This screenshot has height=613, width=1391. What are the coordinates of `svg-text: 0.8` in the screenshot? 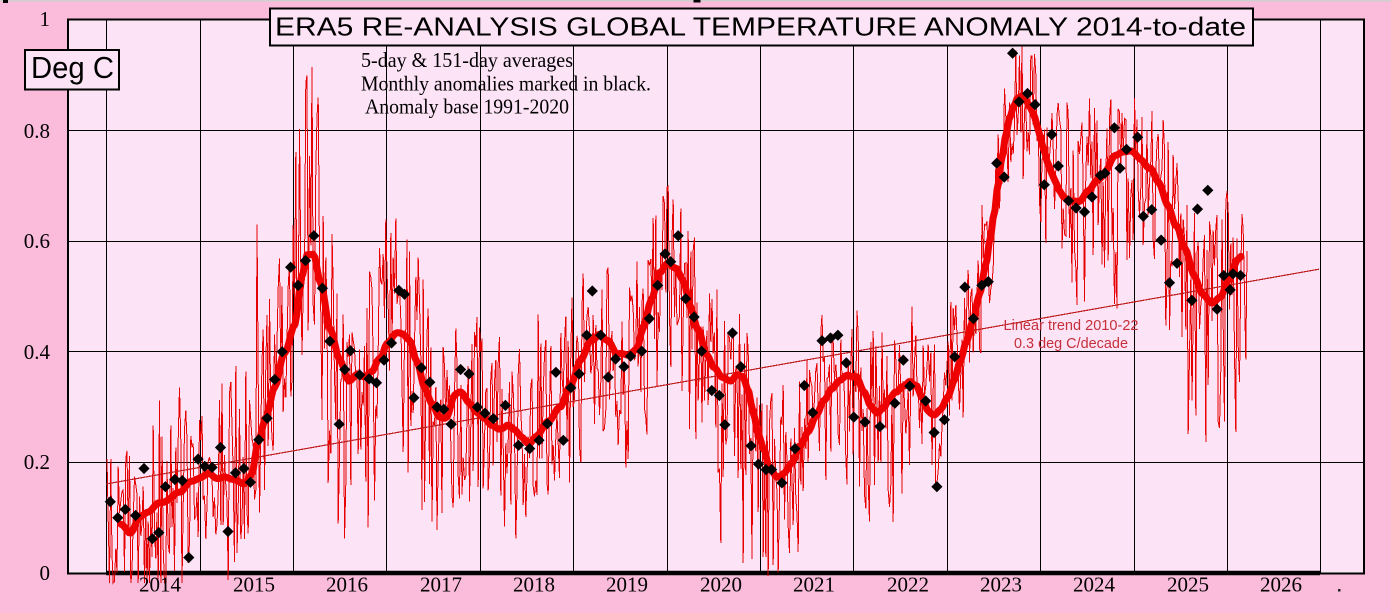 It's located at (37, 131).